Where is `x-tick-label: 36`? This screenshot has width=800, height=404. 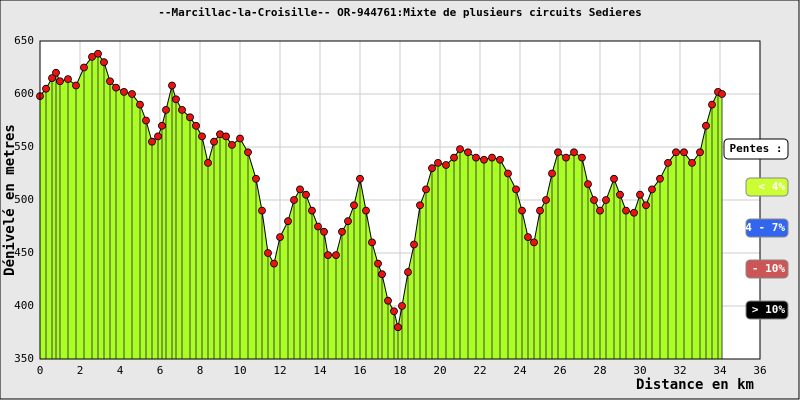
x-tick-label: 36 is located at coordinates (759, 370).